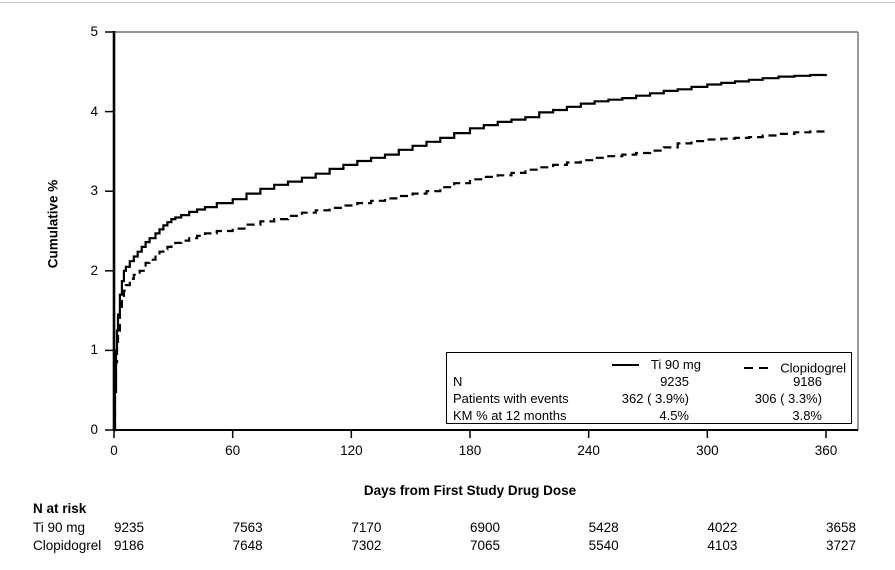 The width and height of the screenshot is (895, 570). Describe the element at coordinates (94, 31) in the screenshot. I see `y-tick-label: 5` at that location.